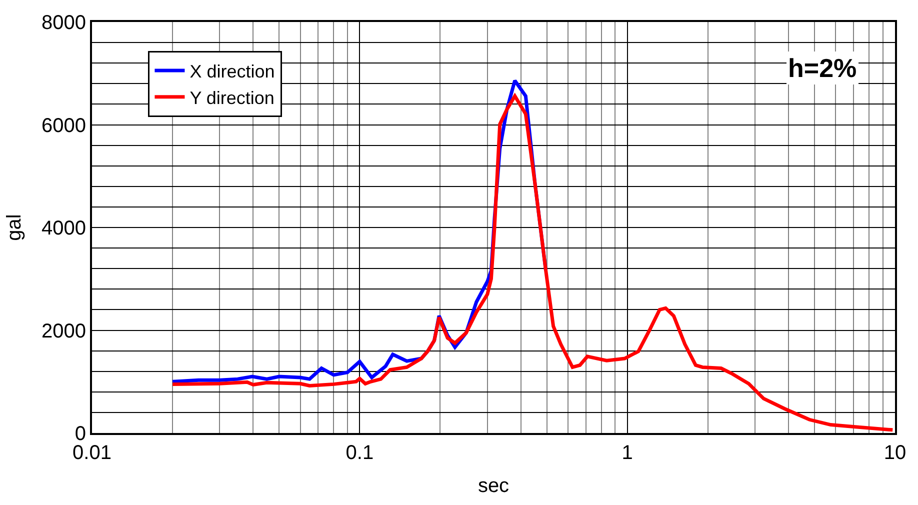 The height and width of the screenshot is (505, 918). Describe the element at coordinates (92, 453) in the screenshot. I see `x-tick-label: 0.01` at that location.